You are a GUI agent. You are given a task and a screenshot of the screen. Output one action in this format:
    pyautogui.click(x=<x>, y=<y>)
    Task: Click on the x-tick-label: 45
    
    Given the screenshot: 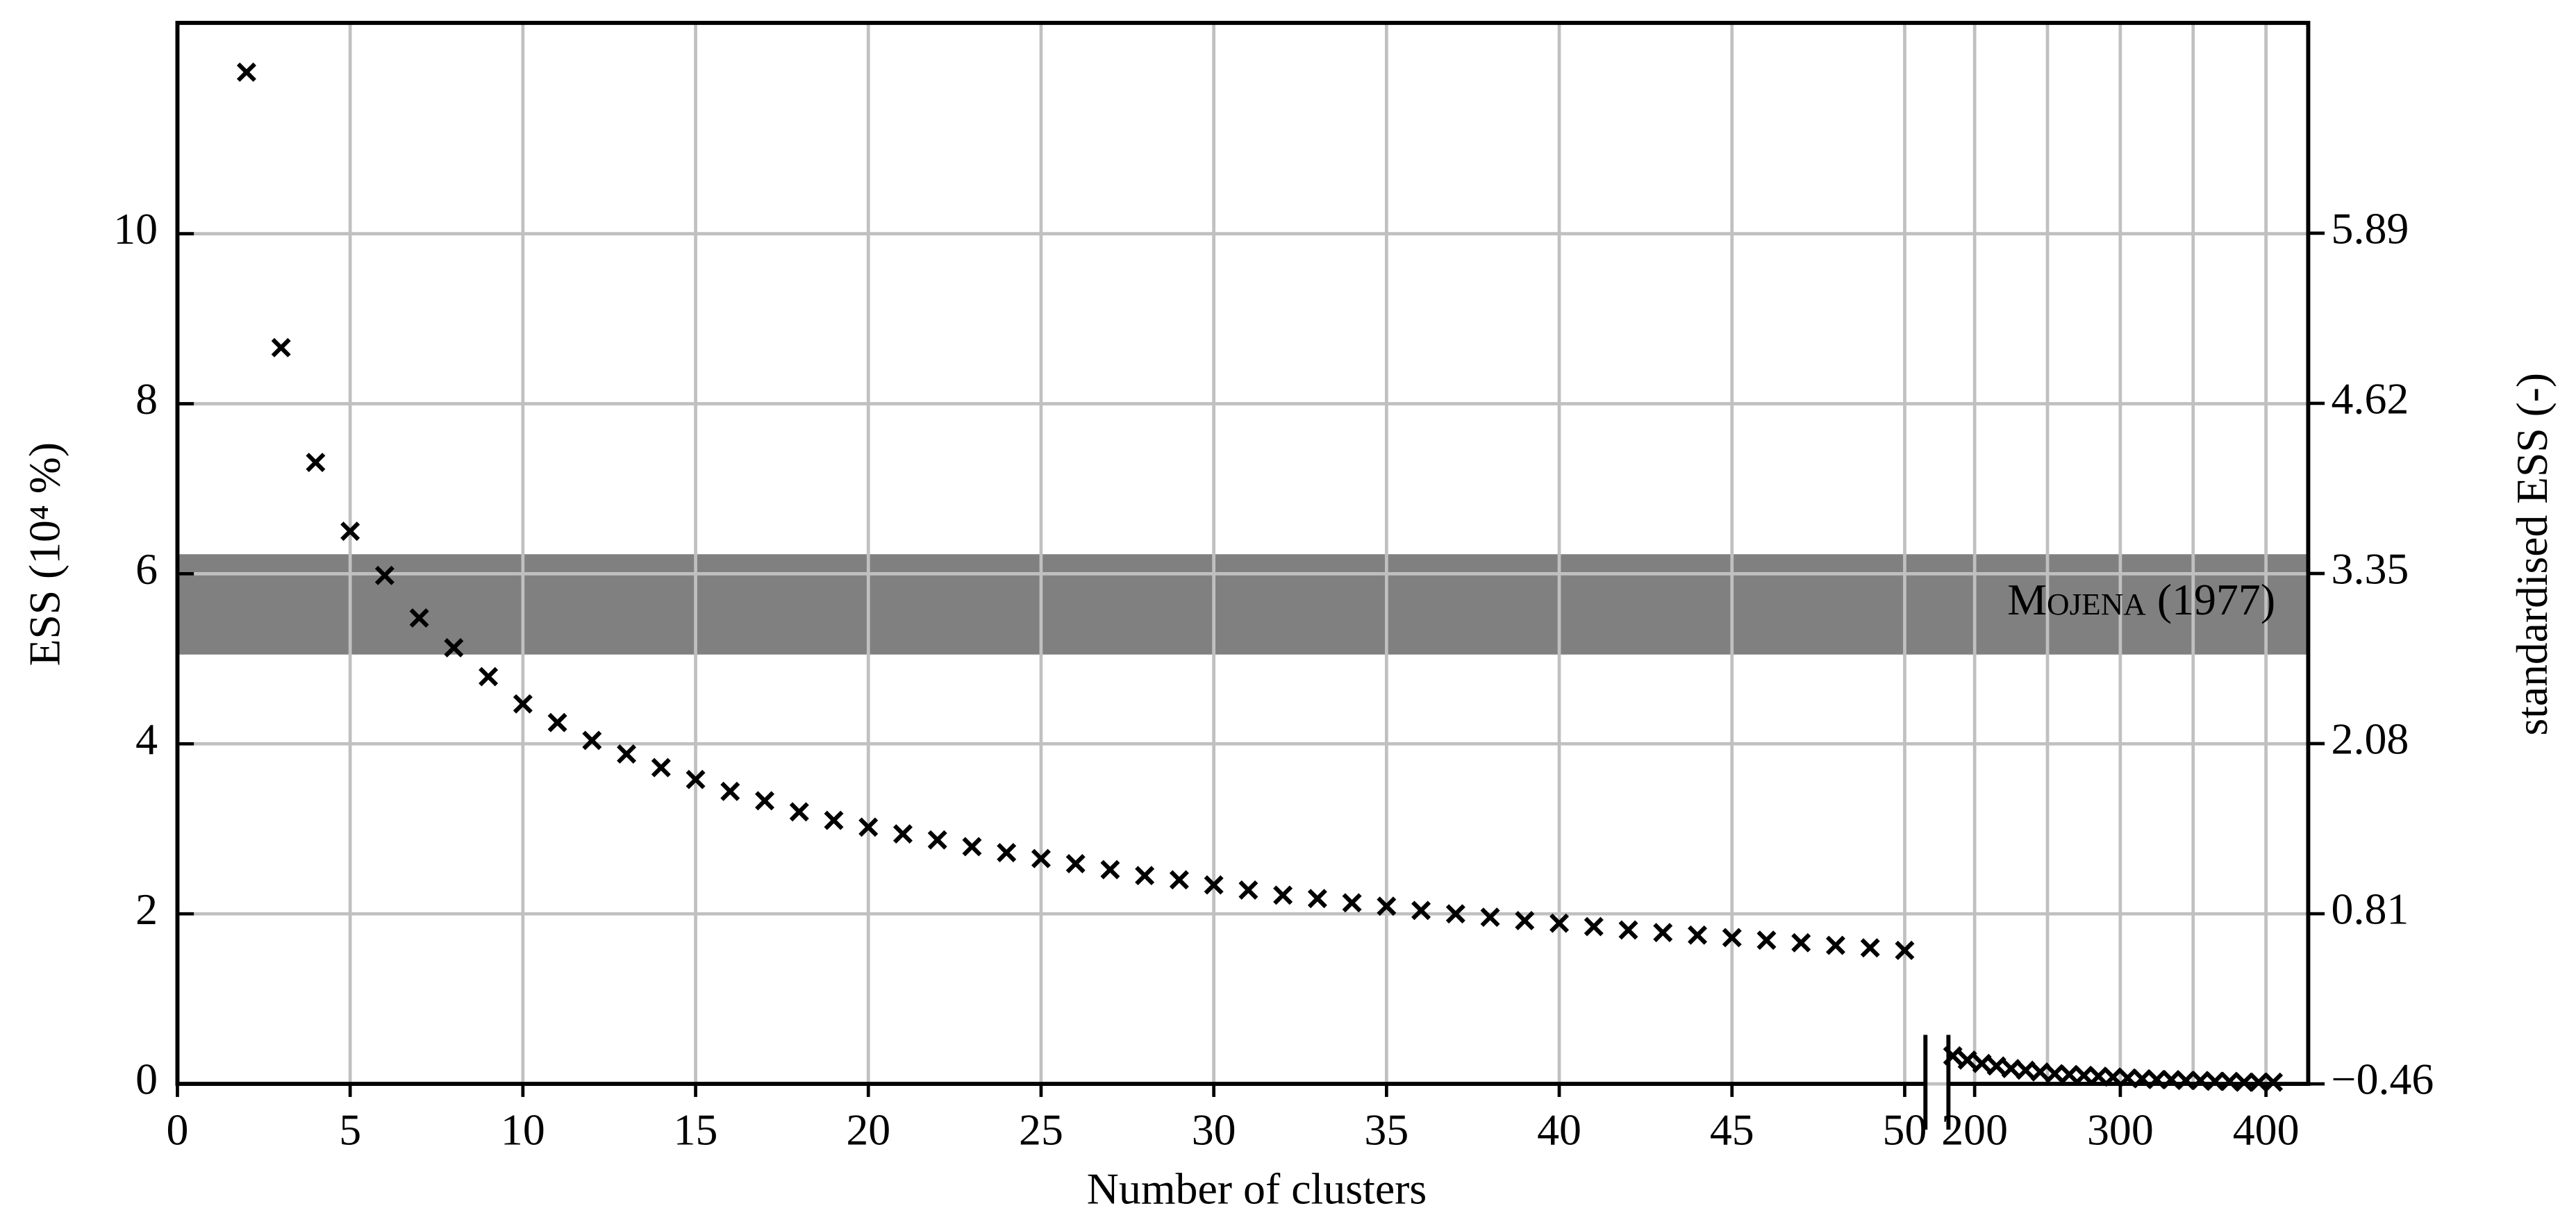 What is the action you would take?
    pyautogui.click(x=1732, y=1130)
    